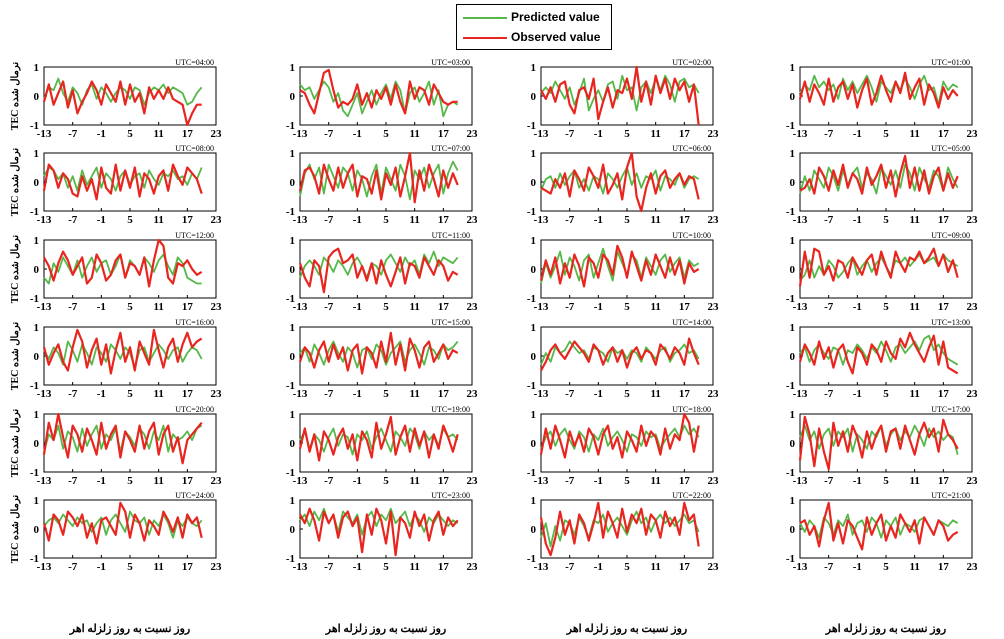 The height and width of the screenshot is (639, 1004). Describe the element at coordinates (385, 629) in the screenshot. I see `x-axis-label: روز نسبت به روز زلزله اهر` at that location.